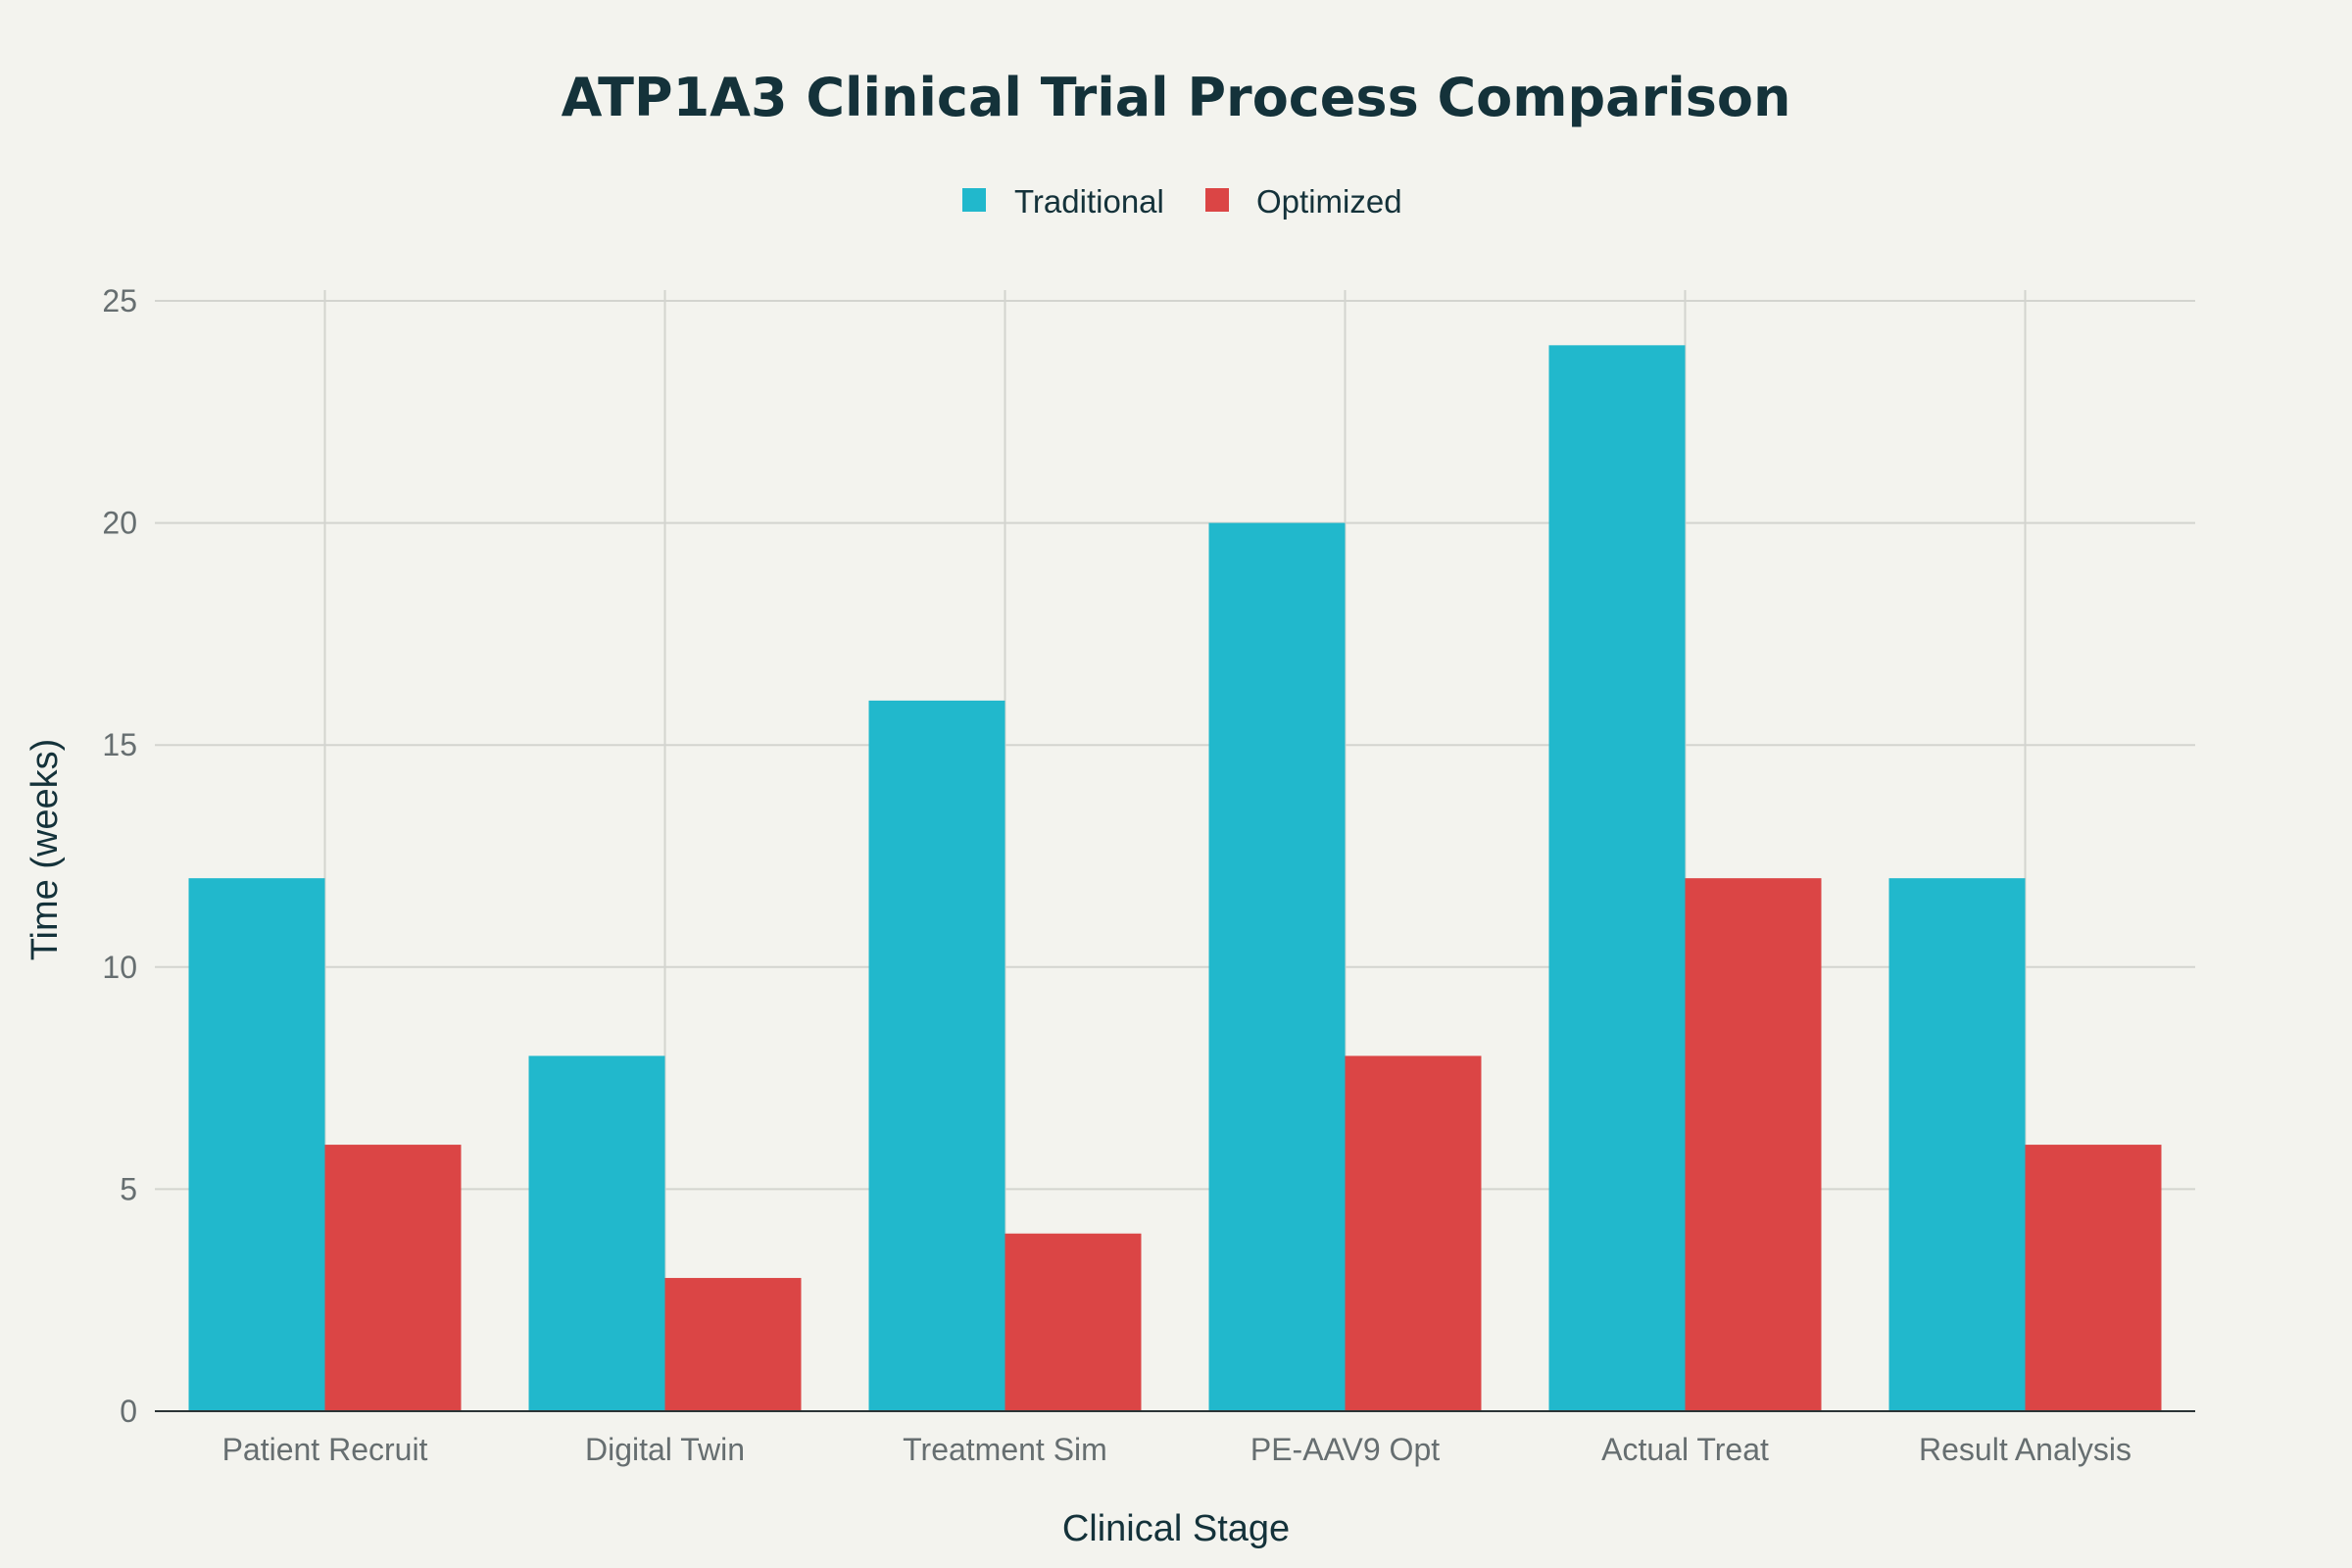 This screenshot has height=1568, width=2352. What do you see at coordinates (325, 1449) in the screenshot?
I see `x-tick-label: Patient Recruit` at bounding box center [325, 1449].